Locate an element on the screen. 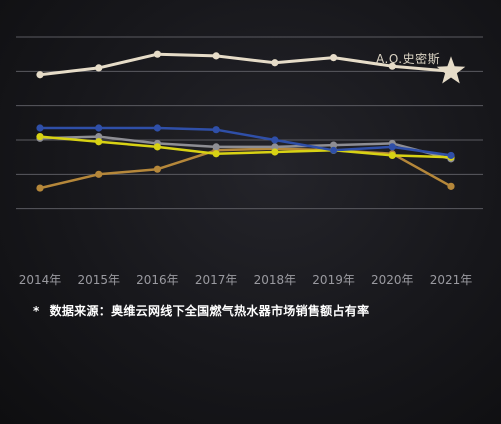  x-tick-label: 2014年 is located at coordinates (40, 280).